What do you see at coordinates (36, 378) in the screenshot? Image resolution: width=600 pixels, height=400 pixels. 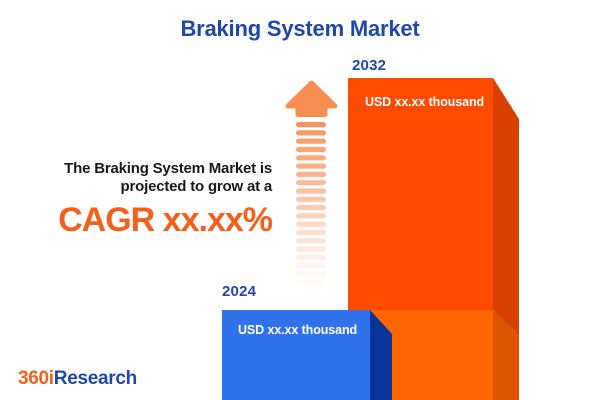 I see `brand-logo-prefix: 360i` at bounding box center [36, 378].